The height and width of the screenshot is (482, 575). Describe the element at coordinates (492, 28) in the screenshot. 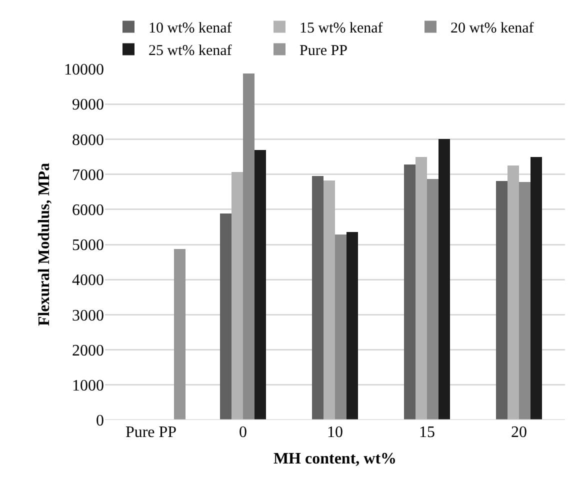

I see `legend-label: 20 wt% kenaf` at that location.